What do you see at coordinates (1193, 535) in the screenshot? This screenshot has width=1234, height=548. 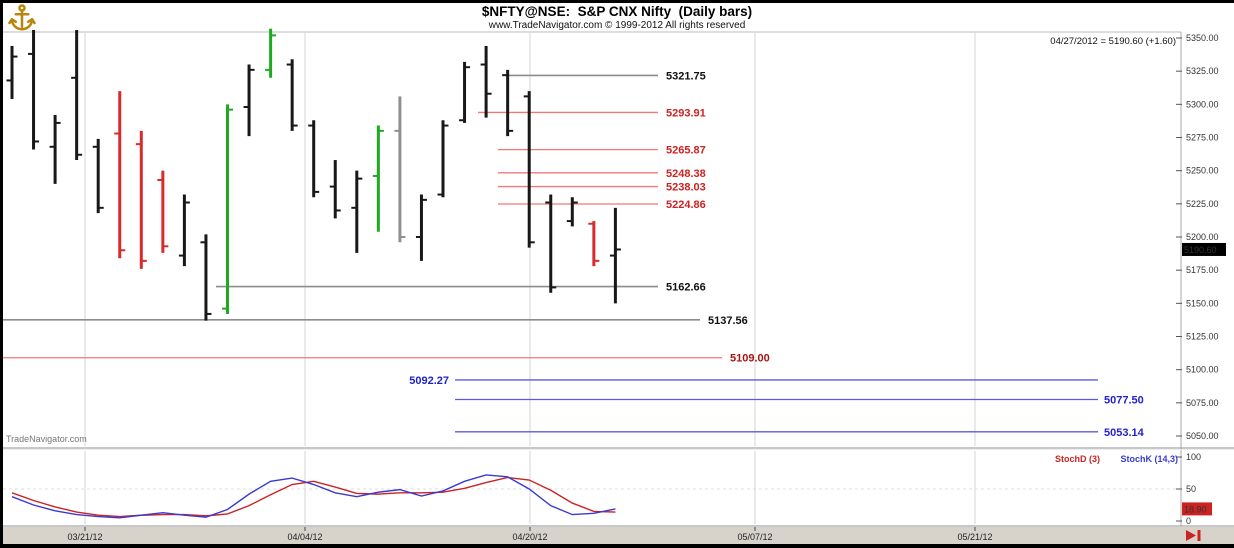 I see `scroll-end-arrow-icon` at bounding box center [1193, 535].